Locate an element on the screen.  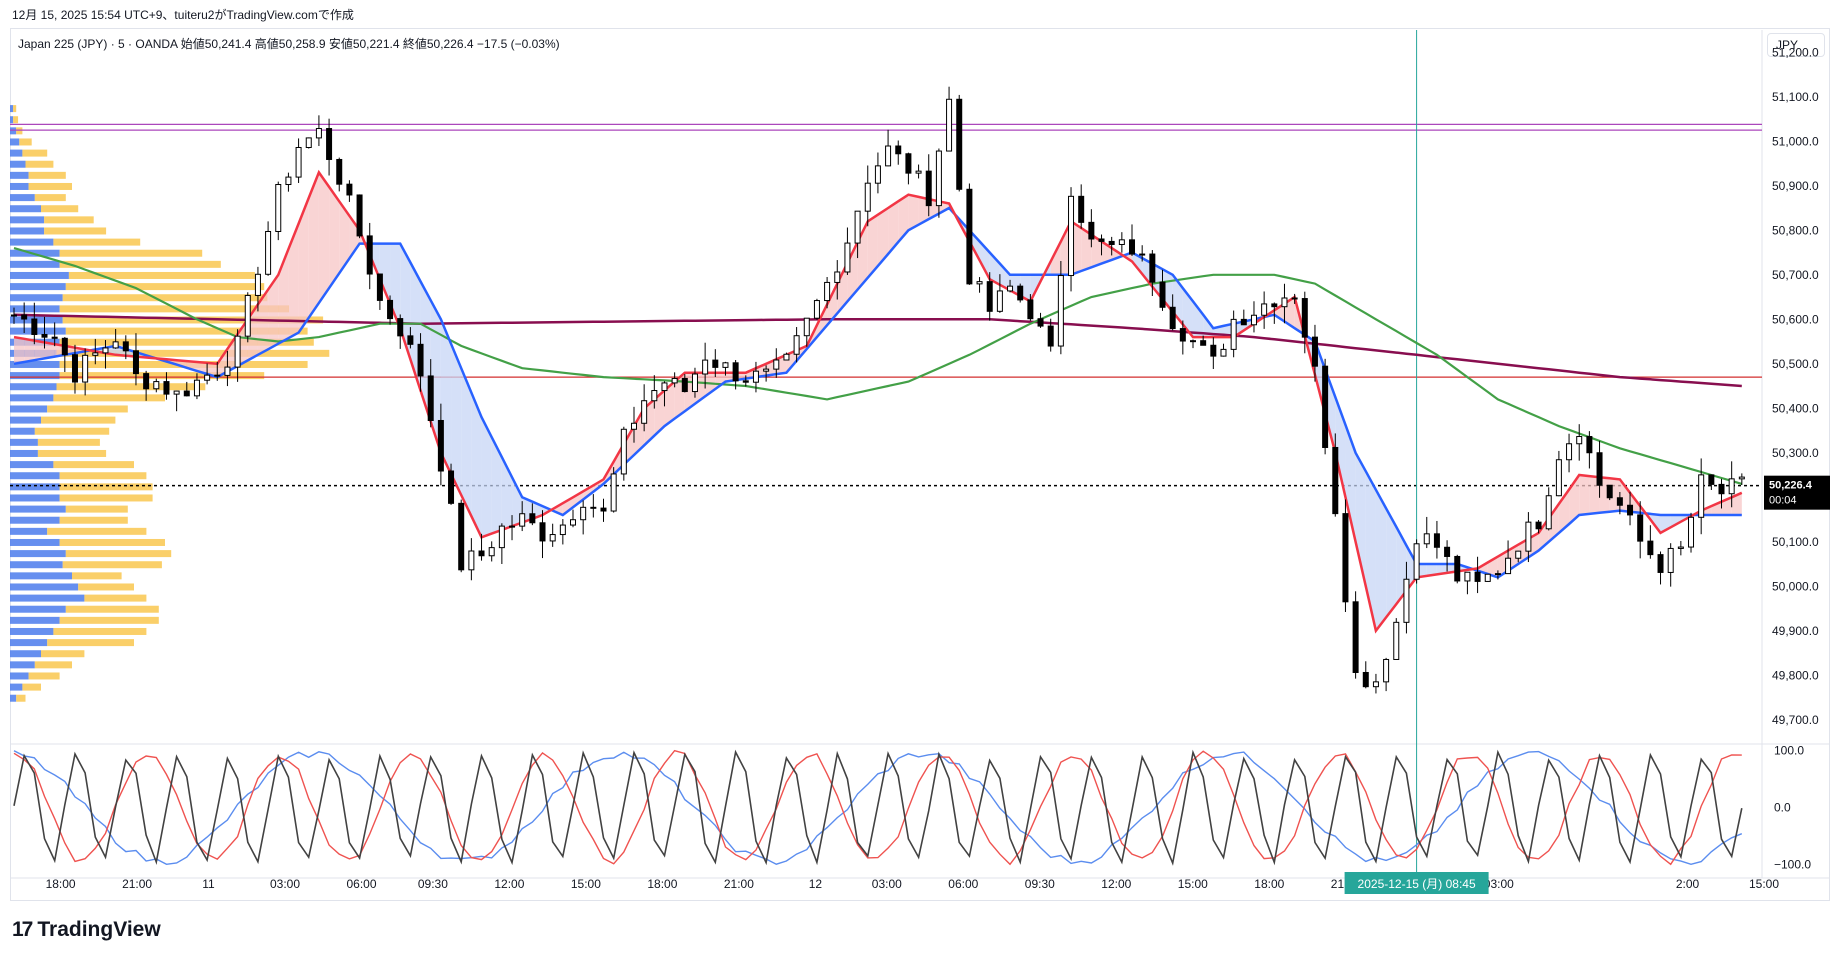
price-tag-countdown: 00:04 is located at coordinates (1783, 501).